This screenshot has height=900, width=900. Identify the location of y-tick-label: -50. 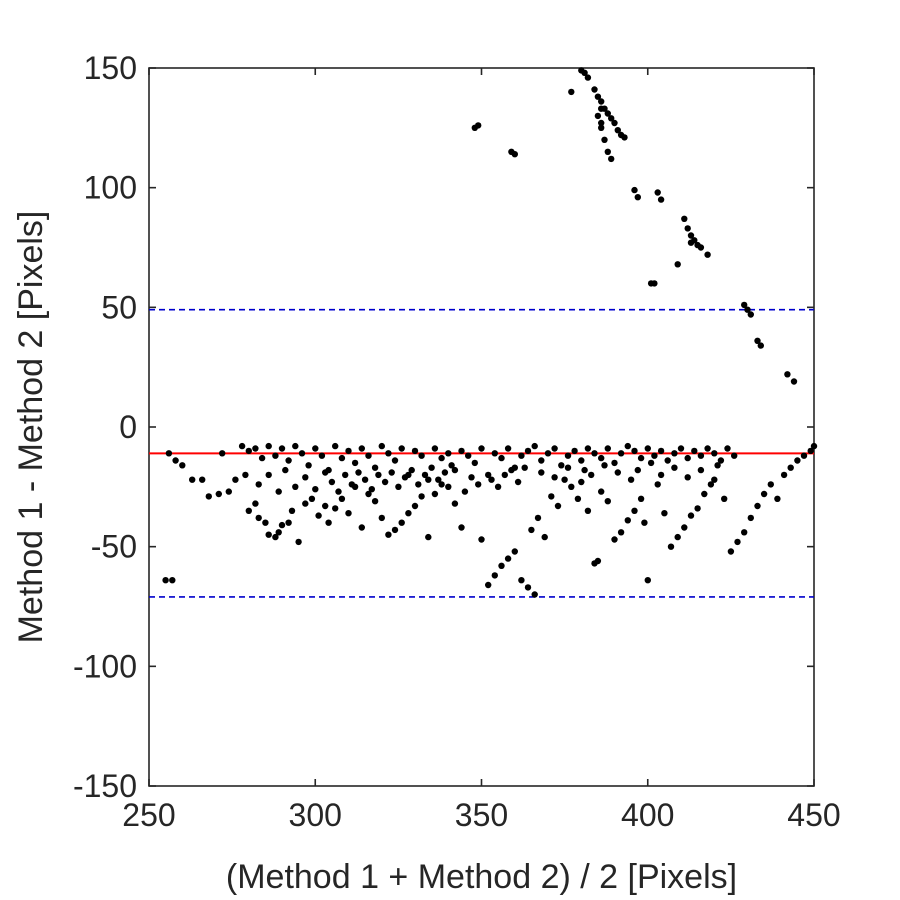
(114, 547).